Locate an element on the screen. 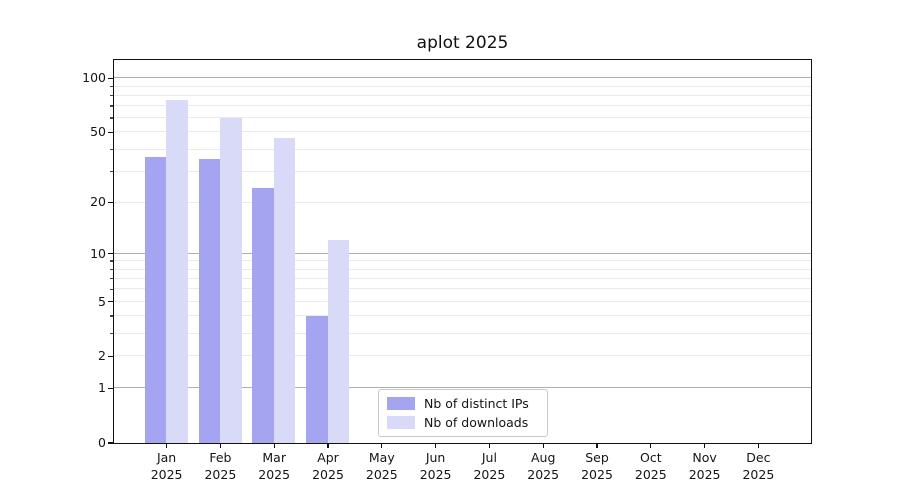 This screenshot has height=500, width=900. bar-distinct-ips-Mar is located at coordinates (263, 315).